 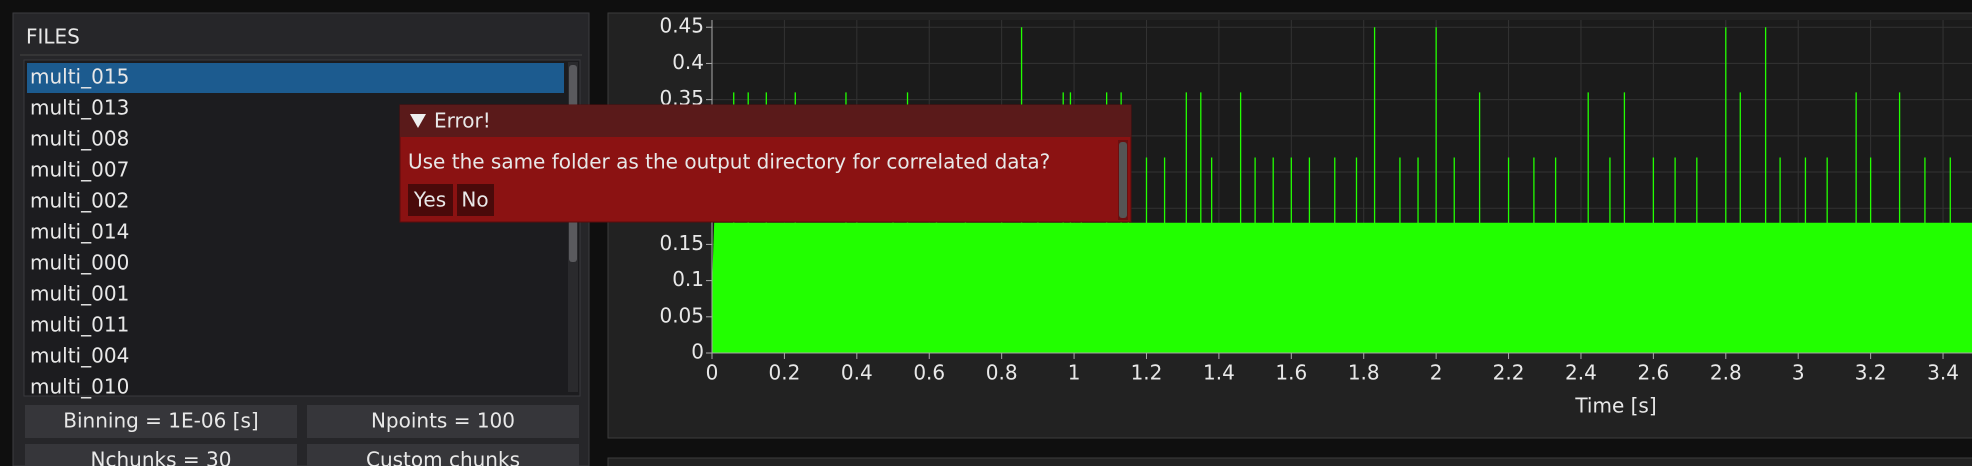 What do you see at coordinates (1436, 373) in the screenshot?
I see `x-tick-label: 2` at bounding box center [1436, 373].